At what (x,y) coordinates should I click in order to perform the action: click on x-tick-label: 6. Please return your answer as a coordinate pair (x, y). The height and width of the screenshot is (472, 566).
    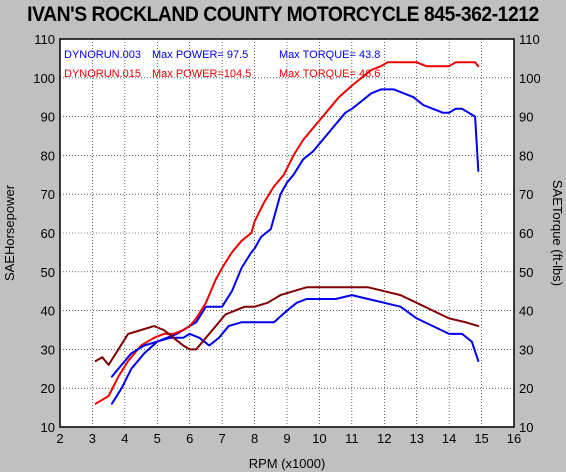
    Looking at the image, I should click on (189, 438).